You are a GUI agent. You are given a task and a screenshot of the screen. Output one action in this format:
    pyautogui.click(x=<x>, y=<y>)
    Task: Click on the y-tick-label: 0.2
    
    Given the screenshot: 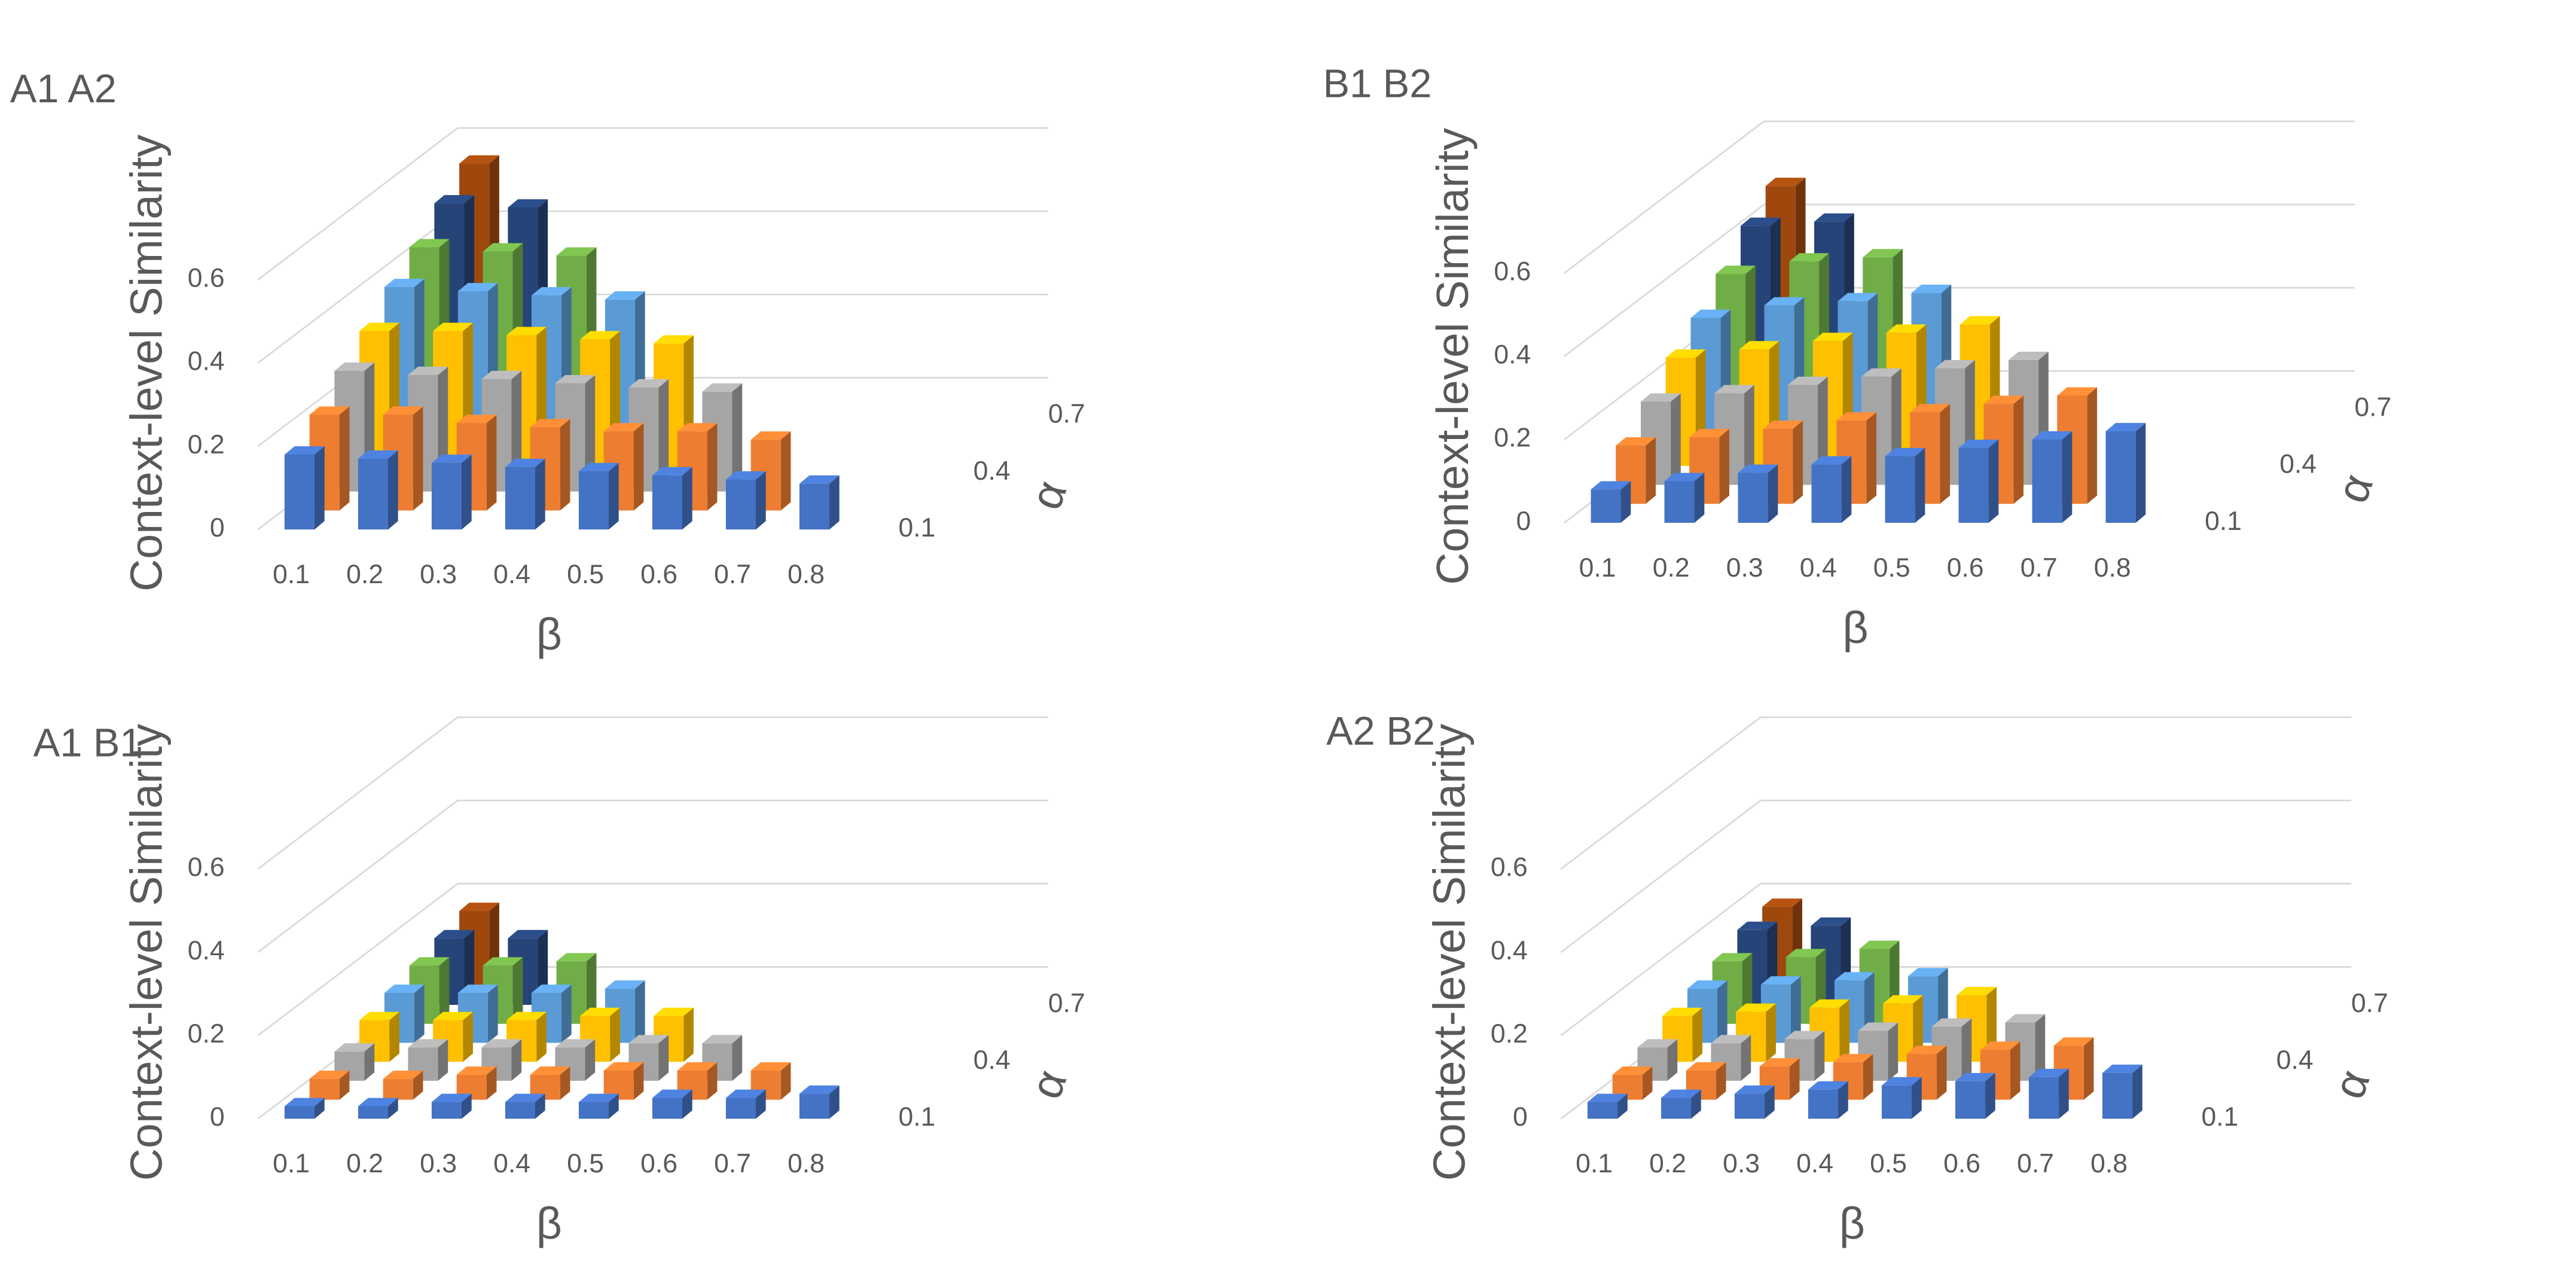 What is the action you would take?
    pyautogui.click(x=206, y=1034)
    